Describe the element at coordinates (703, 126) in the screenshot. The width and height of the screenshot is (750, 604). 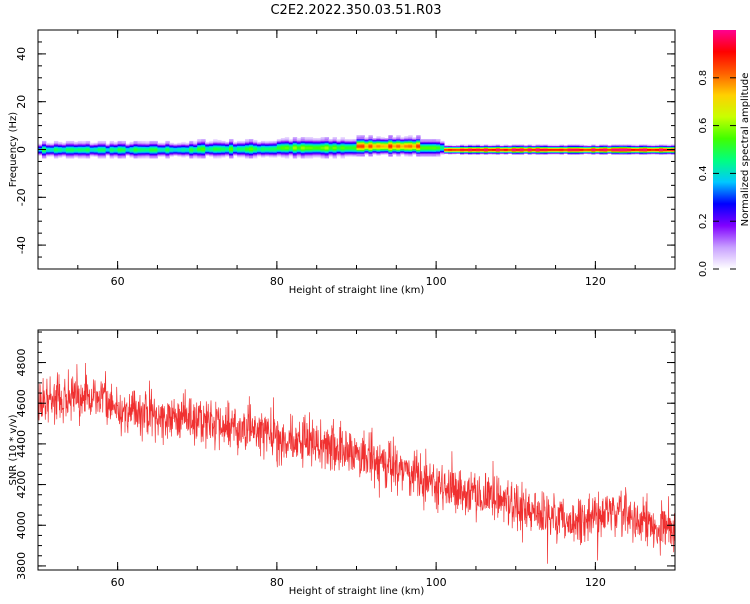
I see `colorbar-tick-label: 0.6` at that location.